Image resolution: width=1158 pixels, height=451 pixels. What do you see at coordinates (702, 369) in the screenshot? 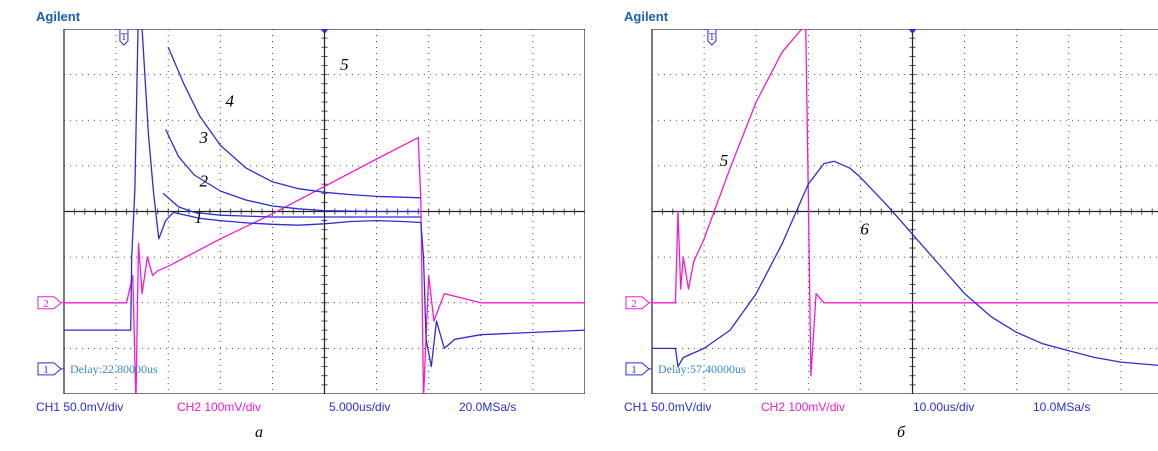
I see `delay-readout: Delay:57.40000us` at bounding box center [702, 369].